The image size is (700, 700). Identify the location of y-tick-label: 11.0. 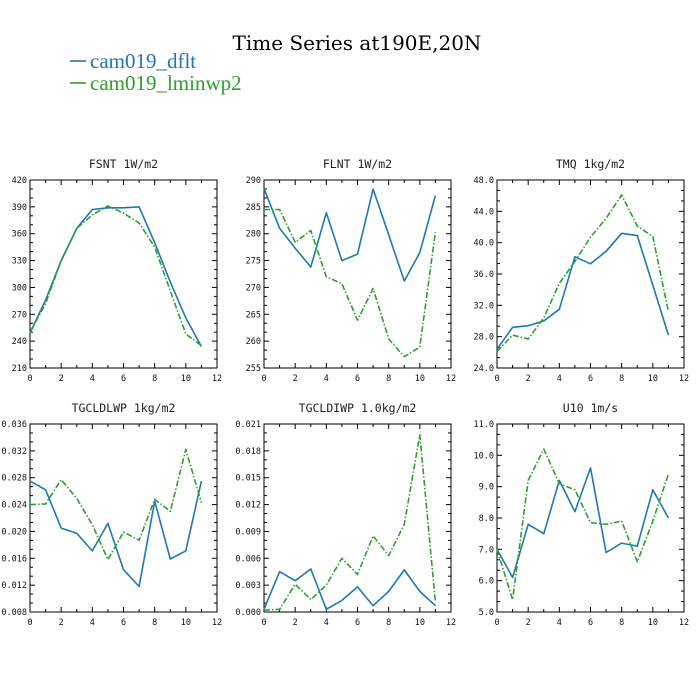
(484, 425).